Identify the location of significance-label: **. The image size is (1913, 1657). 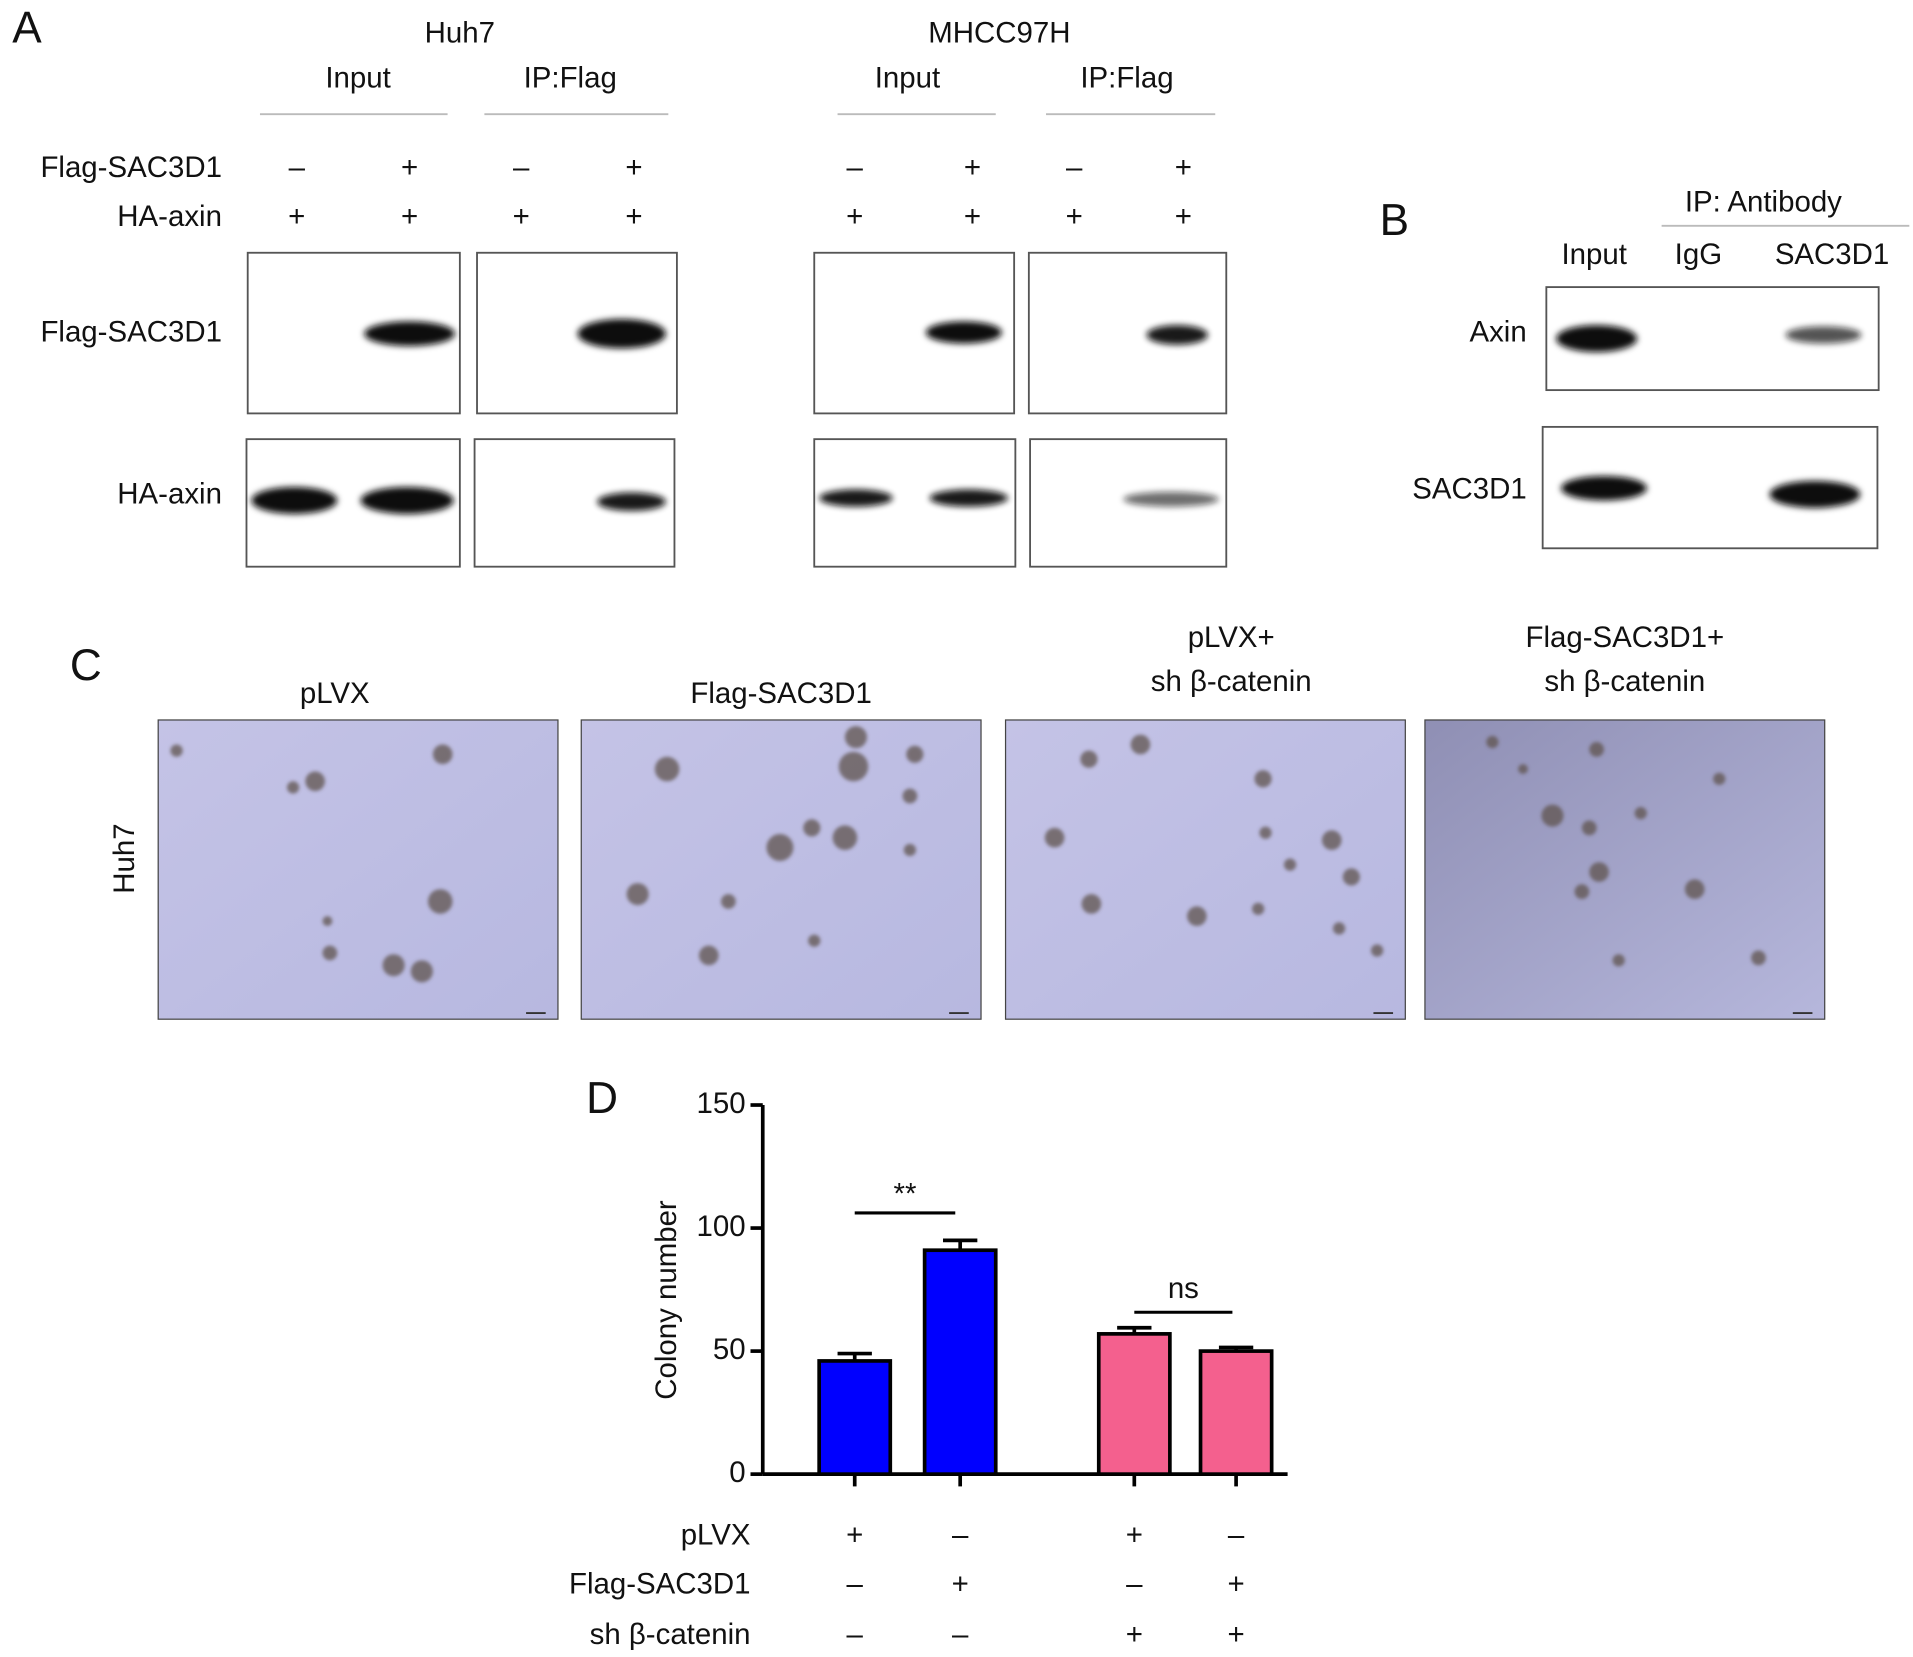
(905, 1194).